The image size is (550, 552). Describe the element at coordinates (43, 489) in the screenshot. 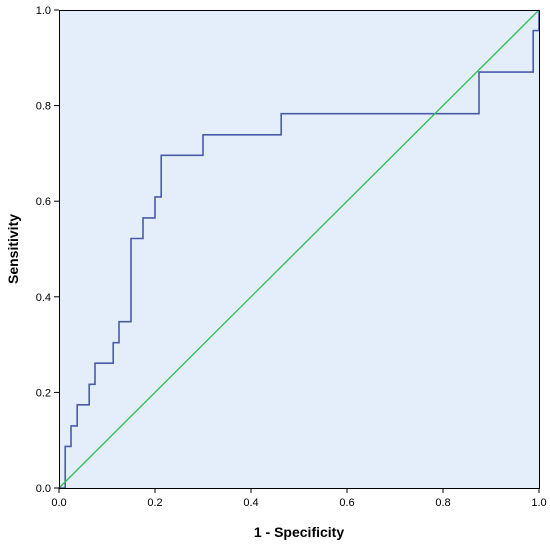

I see `y-tick-label: 0.0` at that location.